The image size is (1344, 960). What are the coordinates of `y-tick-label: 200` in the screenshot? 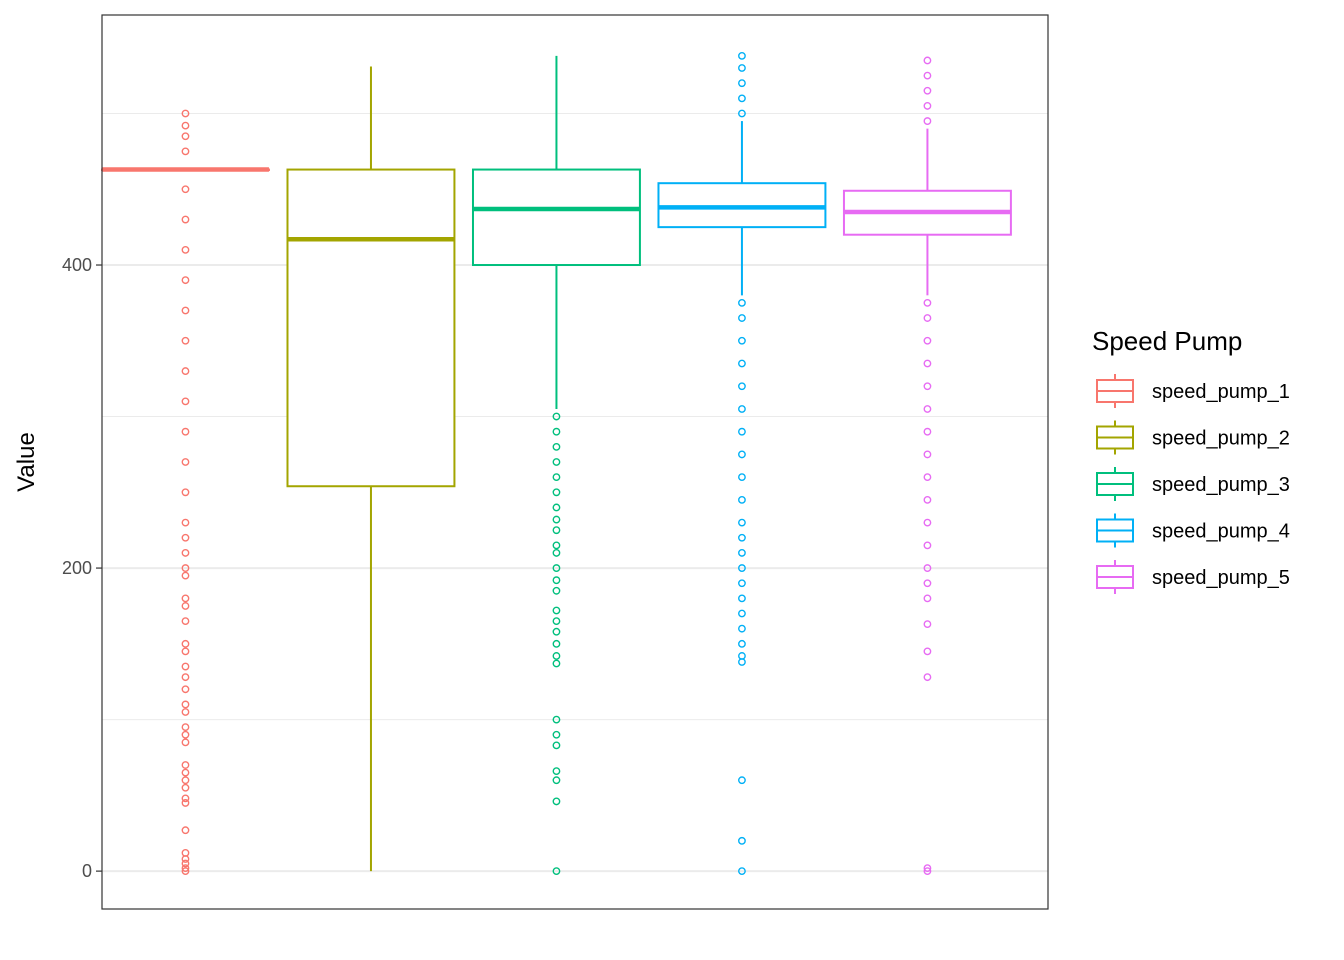 It's located at (77, 568).